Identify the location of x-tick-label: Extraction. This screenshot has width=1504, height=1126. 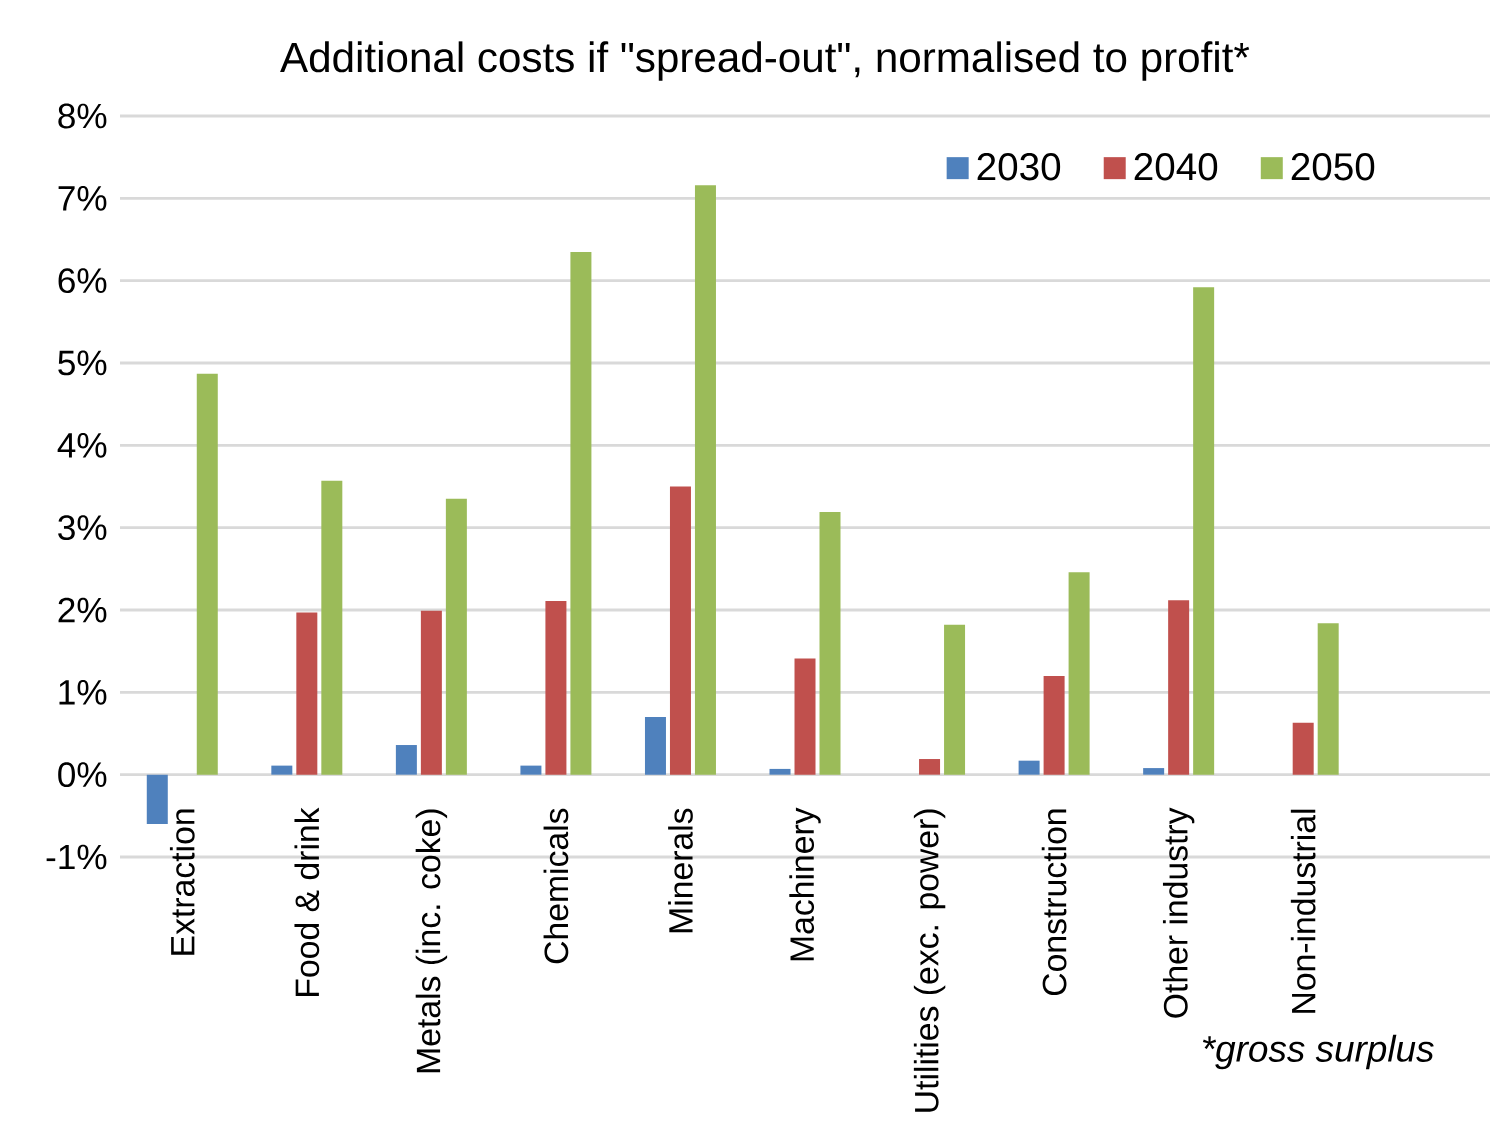
(182, 882).